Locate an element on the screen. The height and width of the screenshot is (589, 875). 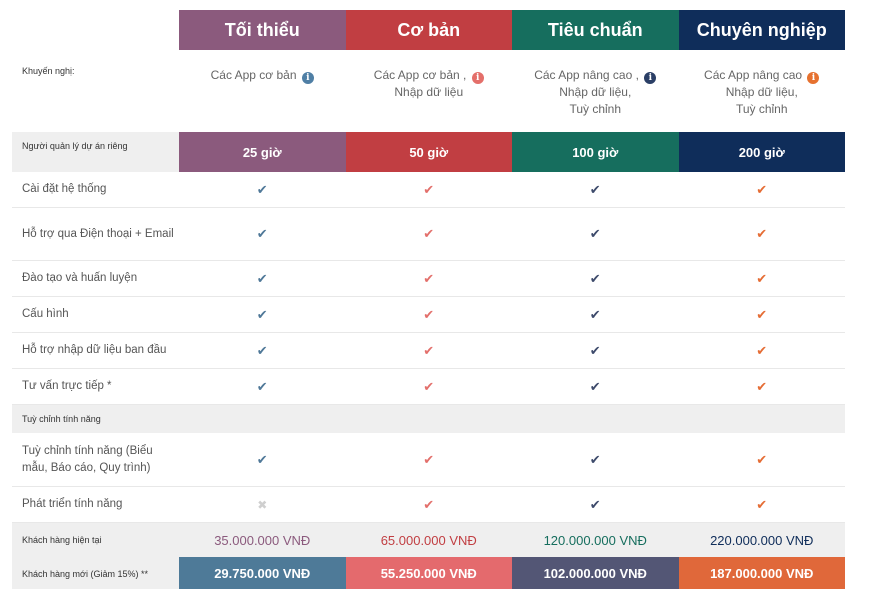
recommend-text: Các App nâng cao , is located at coordinates (586, 75).